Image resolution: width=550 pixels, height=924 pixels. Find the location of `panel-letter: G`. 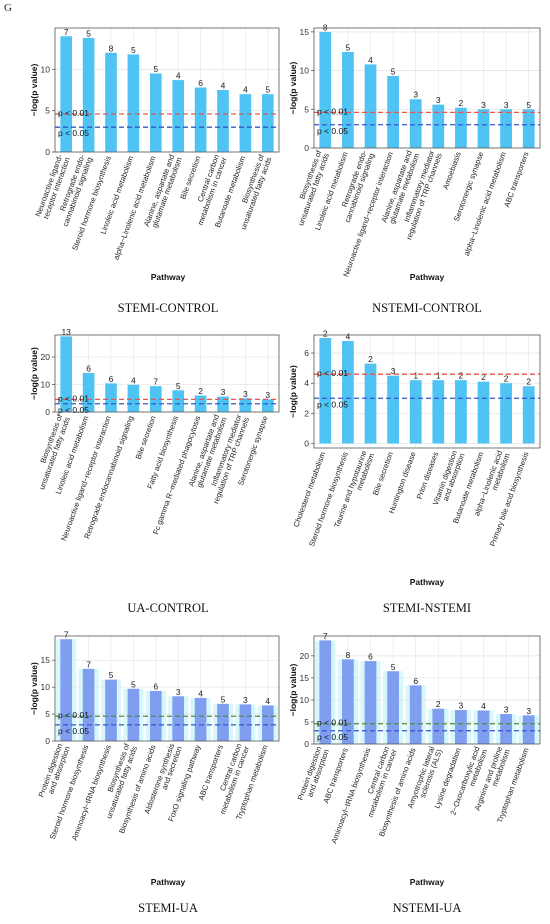

panel-letter: G is located at coordinates (8, 8).